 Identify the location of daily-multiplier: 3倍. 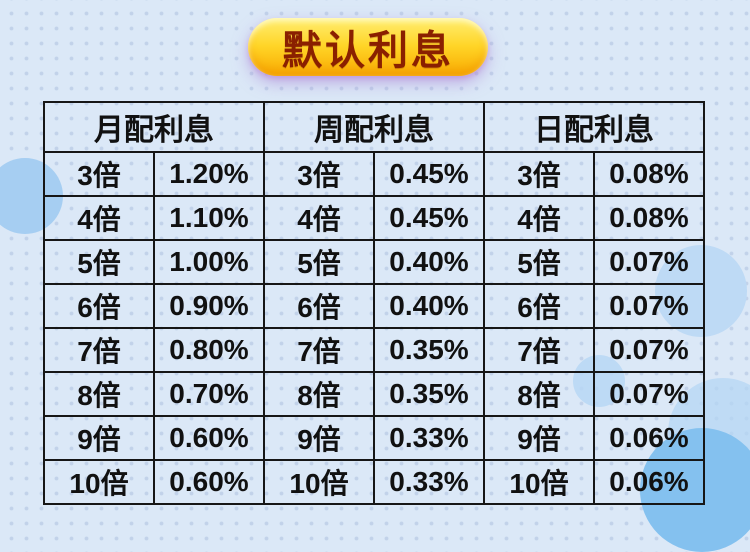
(539, 174).